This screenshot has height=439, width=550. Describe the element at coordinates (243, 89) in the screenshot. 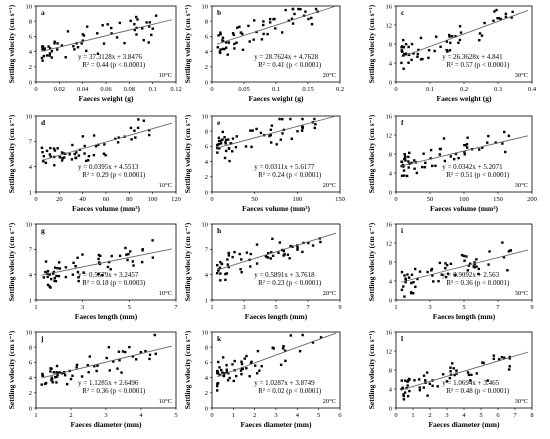

I see `x-tick-label: 0.05` at that location.